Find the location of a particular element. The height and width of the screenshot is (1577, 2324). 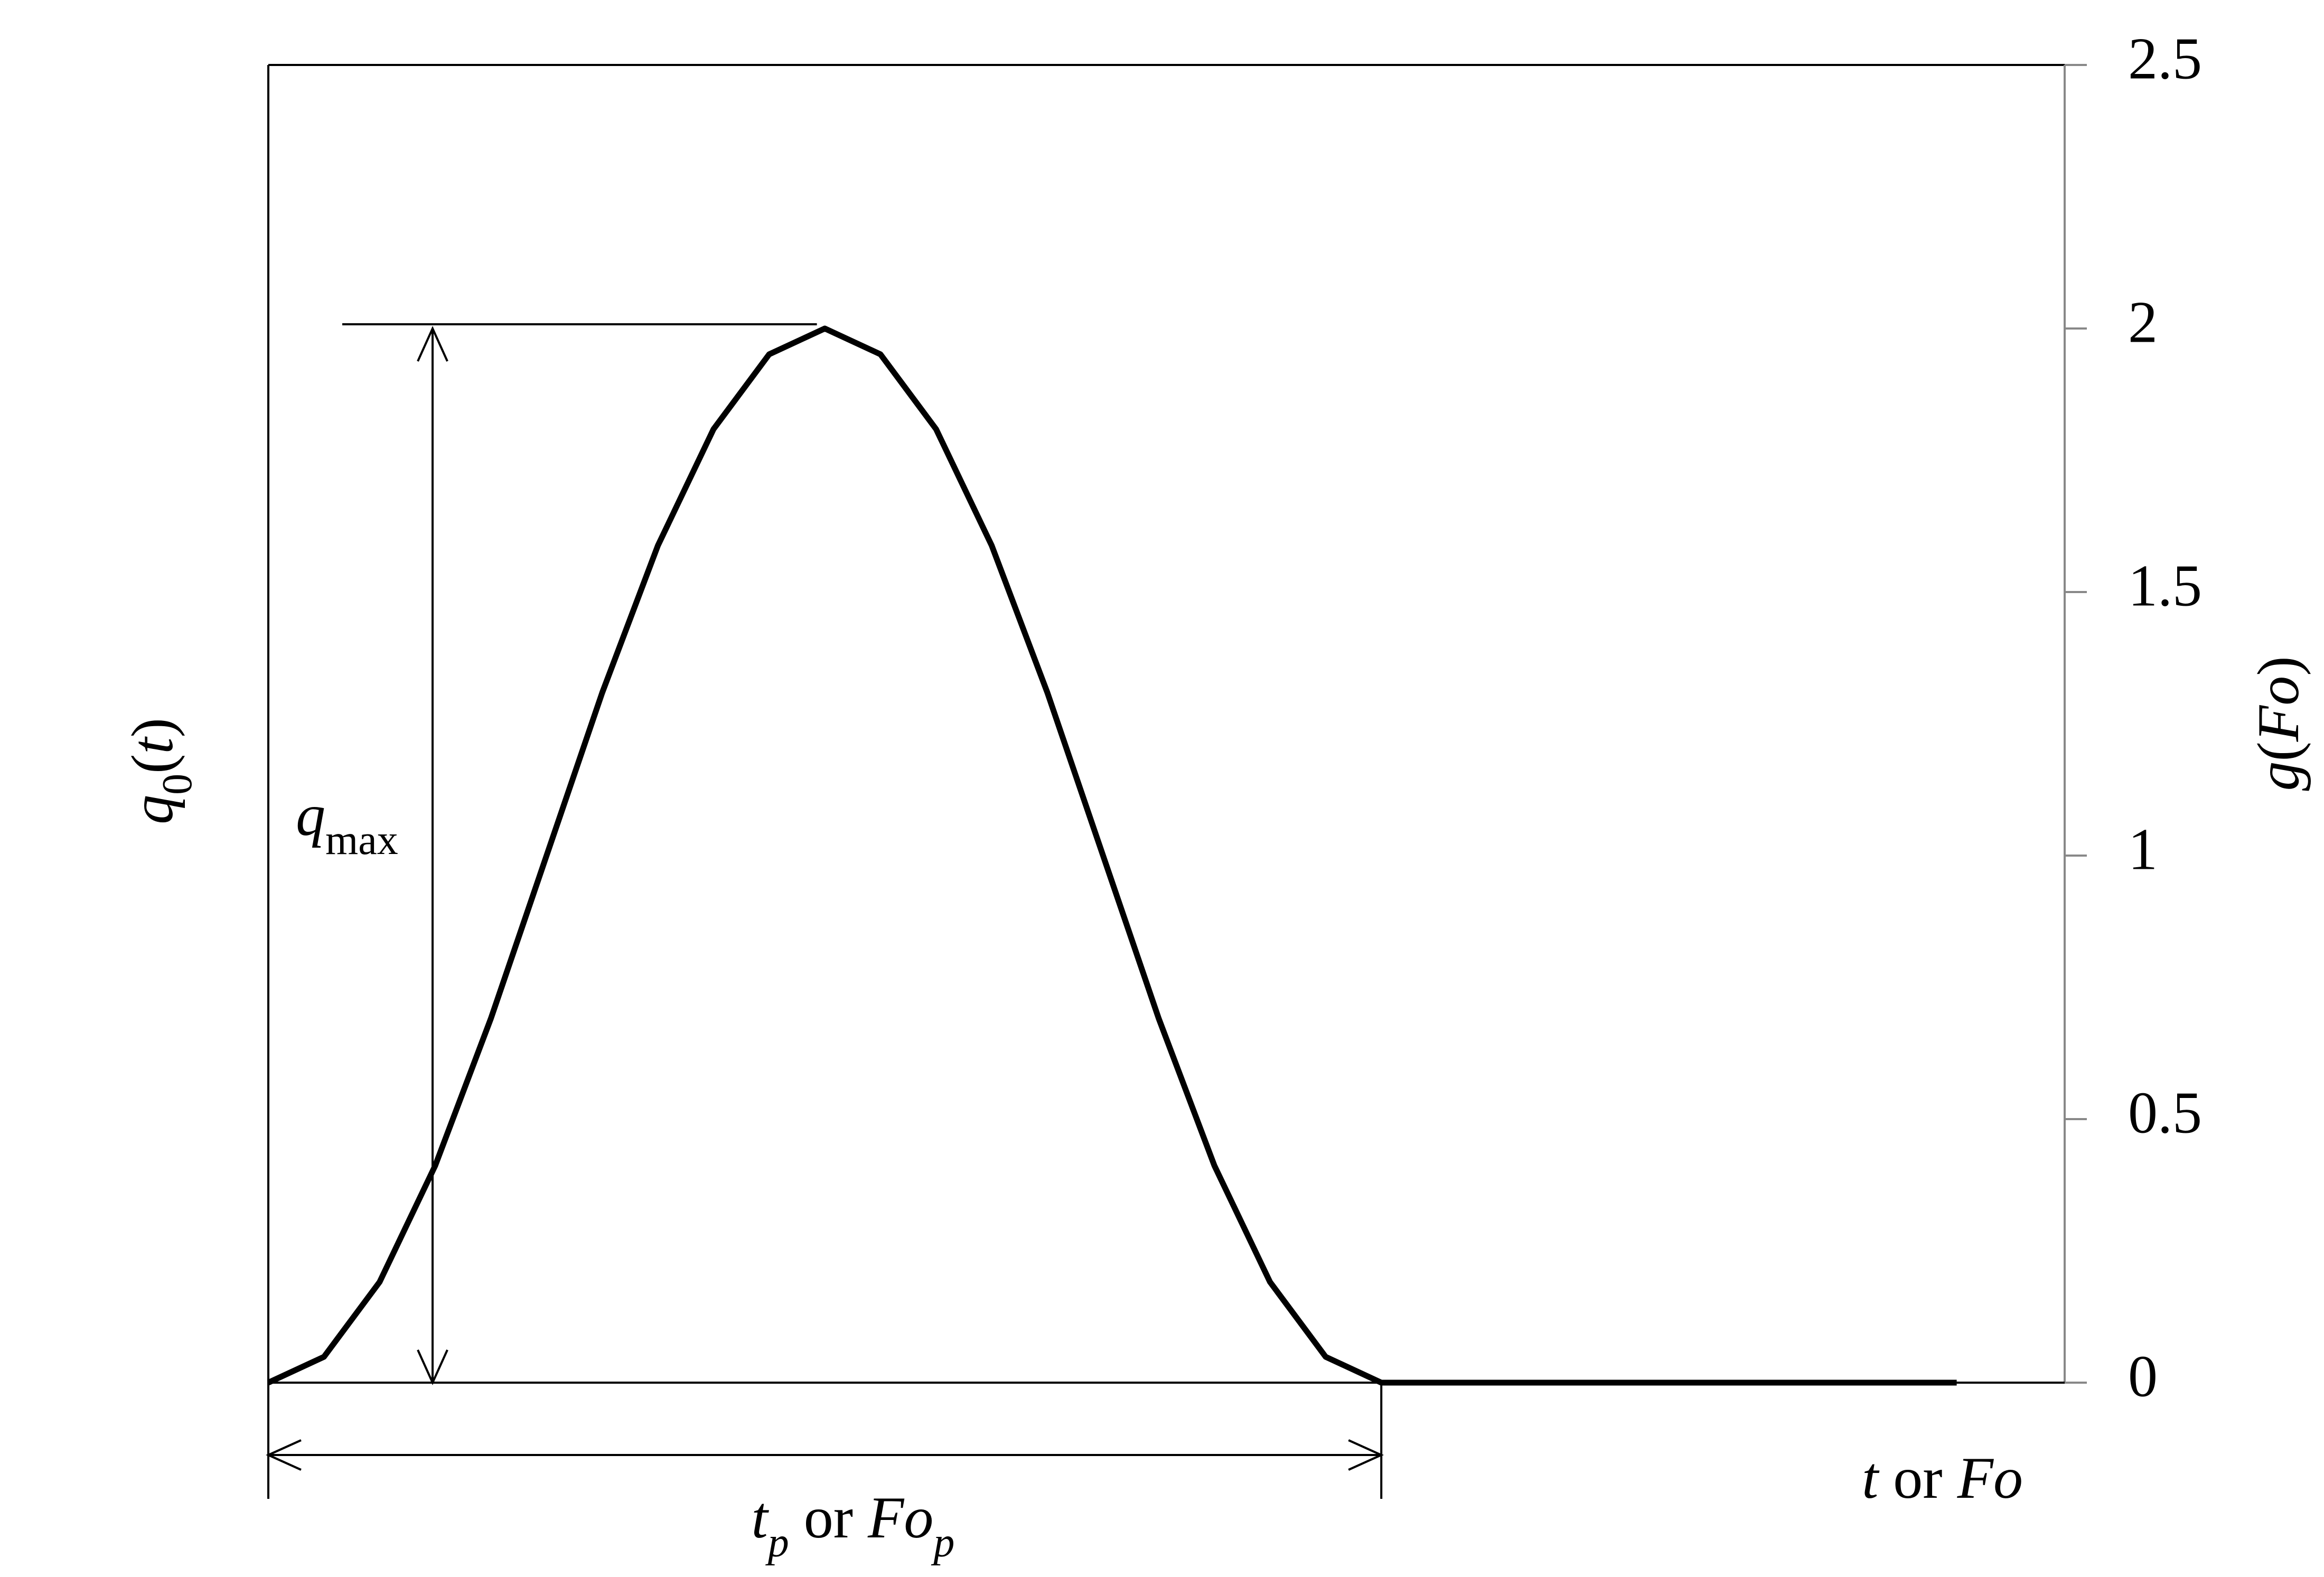

label-part: max is located at coordinates (362, 840).